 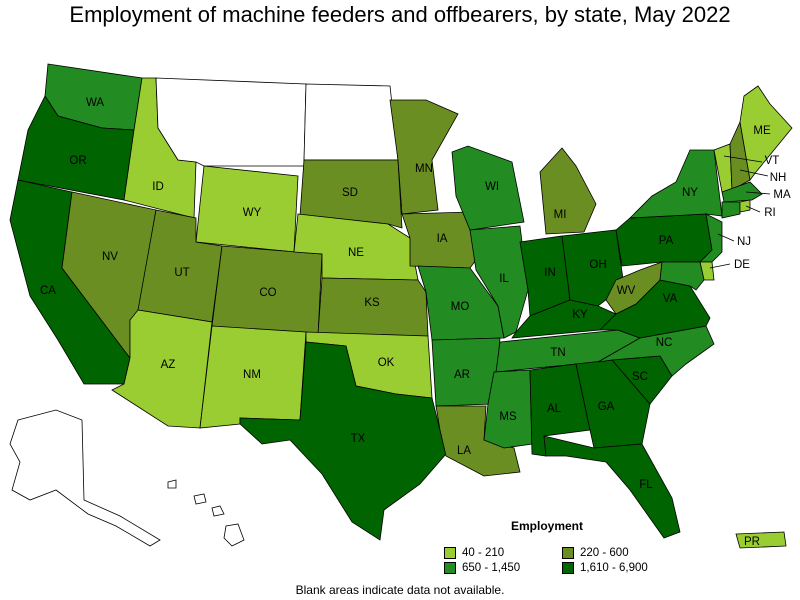 I want to click on state-label-RI: RI, so click(x=770, y=213).